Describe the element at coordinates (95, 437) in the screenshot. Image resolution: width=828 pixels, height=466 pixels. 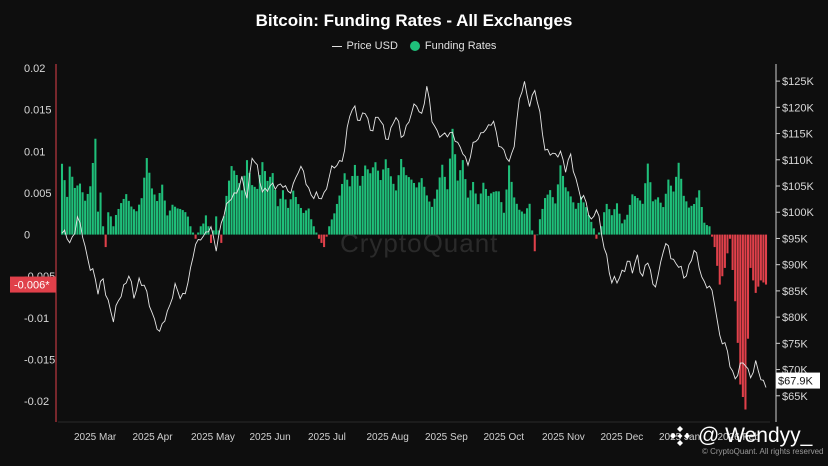
I see `x-tick-label: 2025 Mar` at that location.